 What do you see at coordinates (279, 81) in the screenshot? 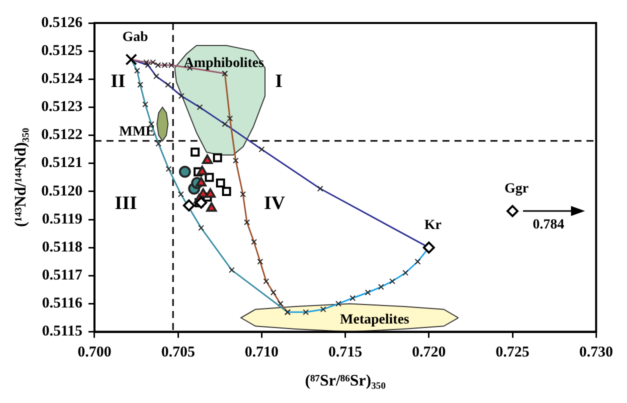
I see `annotation: I` at bounding box center [279, 81].